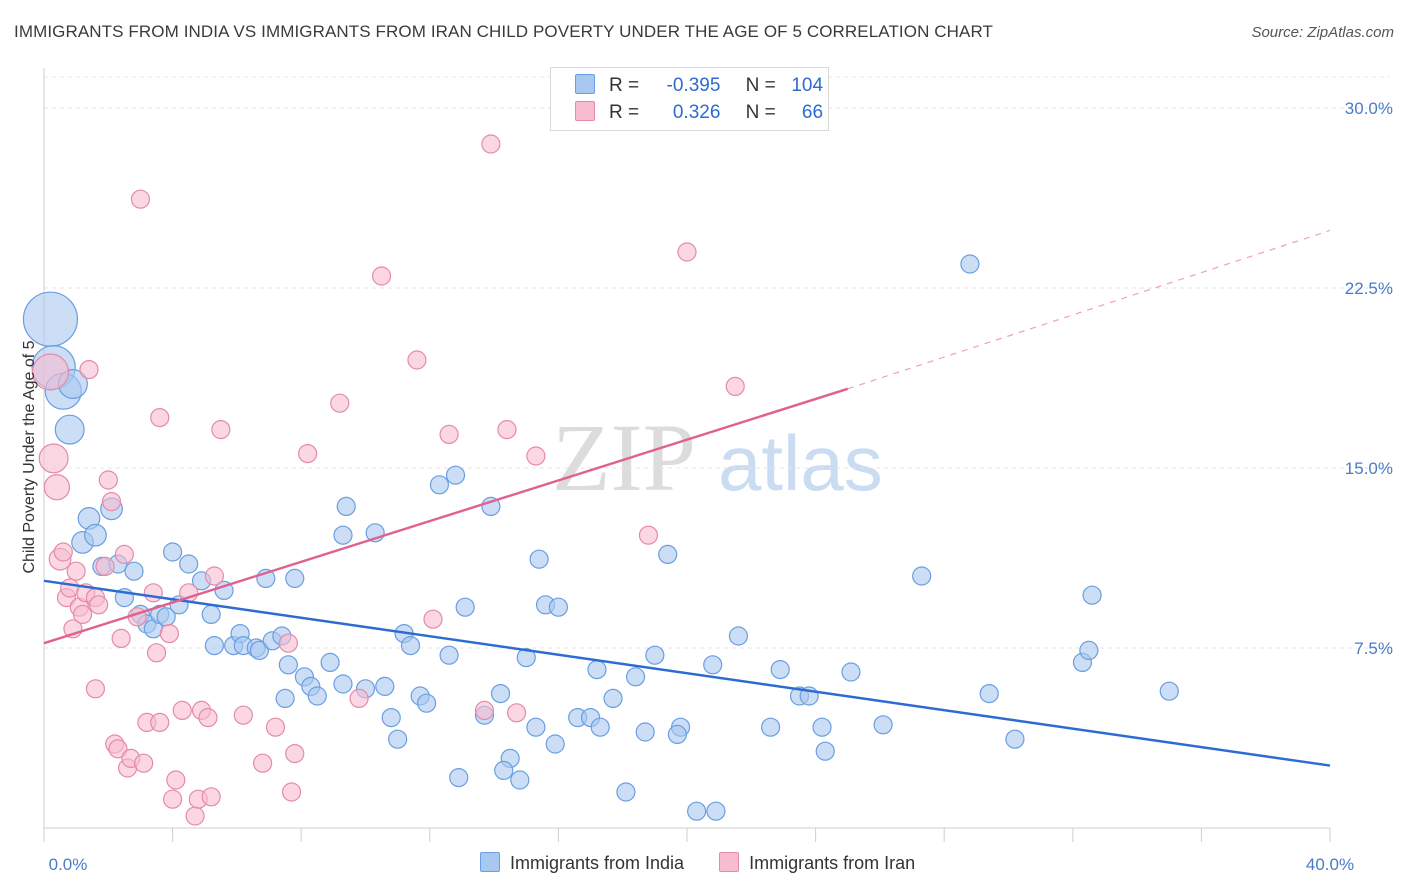 Image resolution: width=1406 pixels, height=892 pixels. Describe the element at coordinates (1369, 468) in the screenshot. I see `y-tick-label-1: 15.0%` at that location.